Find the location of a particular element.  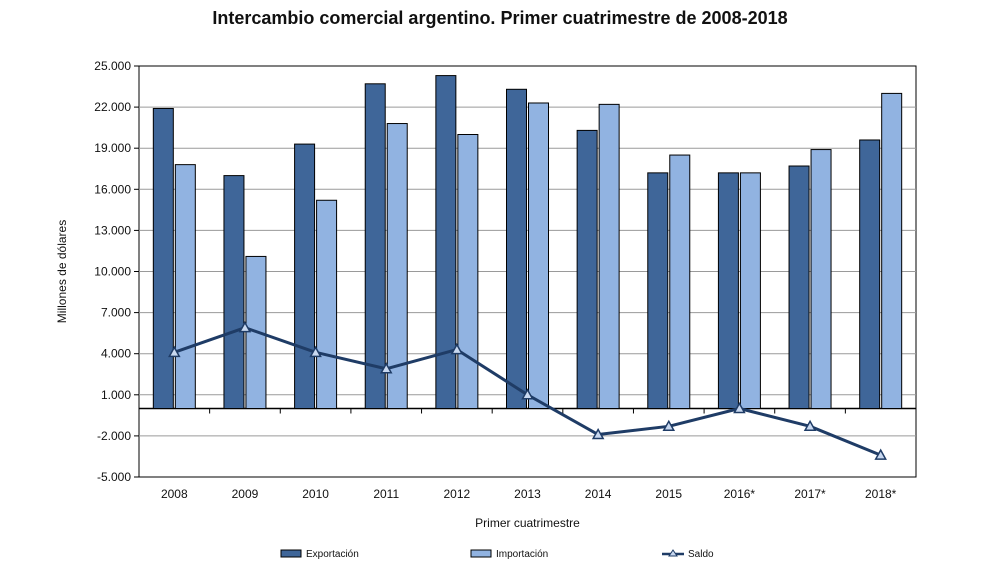

y-tick-label: -2.000 is located at coordinates (114, 436).